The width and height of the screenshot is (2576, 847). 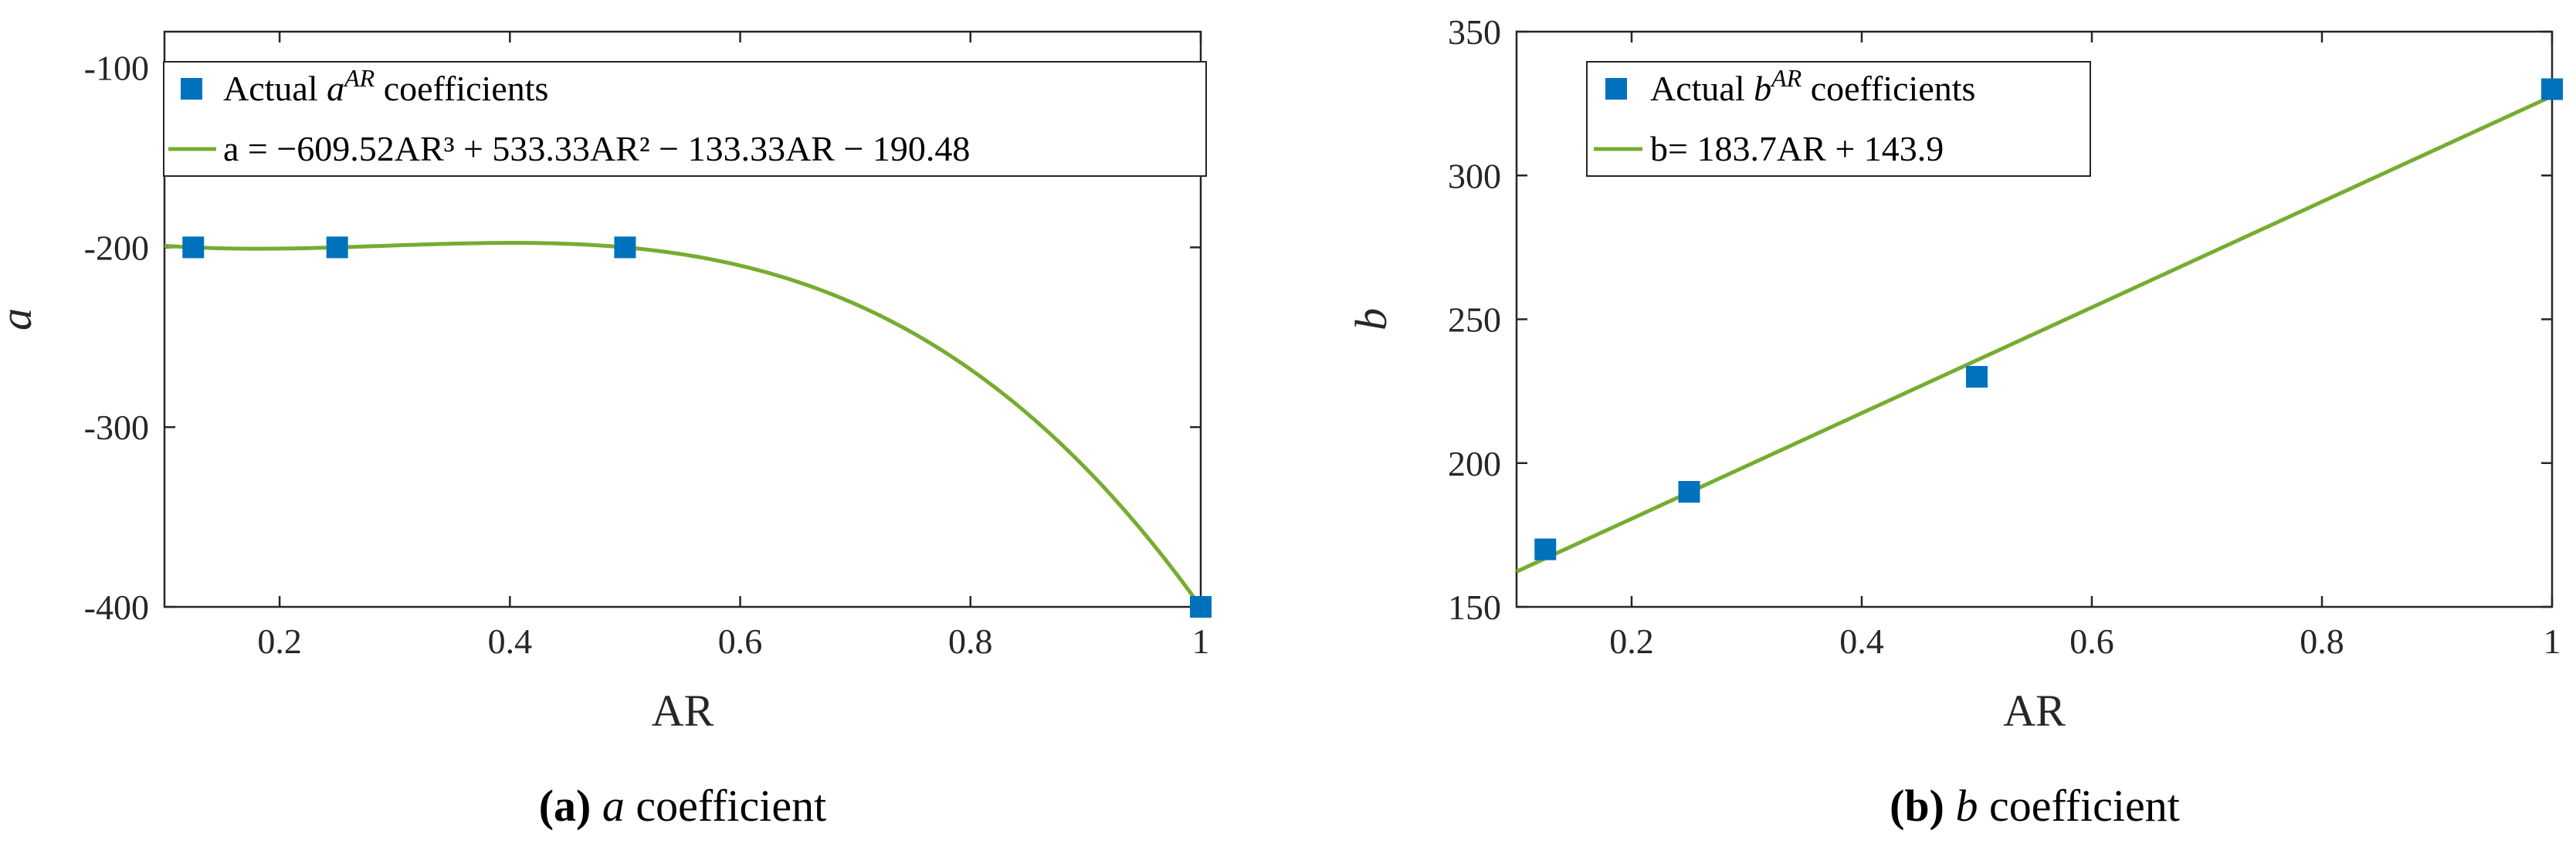 What do you see at coordinates (20, 319) in the screenshot?
I see `y-axis-label: a` at bounding box center [20, 319].